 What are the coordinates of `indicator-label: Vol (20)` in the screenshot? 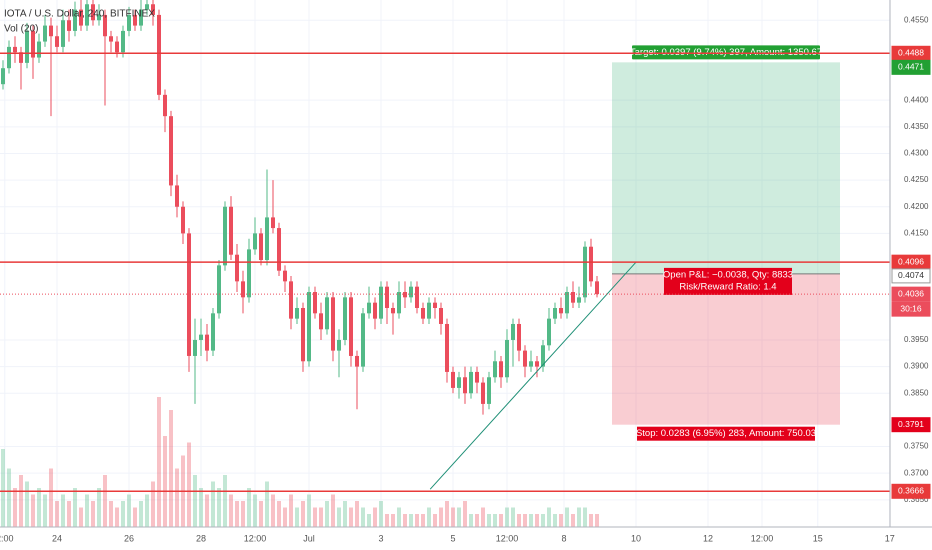 It's located at (21, 29).